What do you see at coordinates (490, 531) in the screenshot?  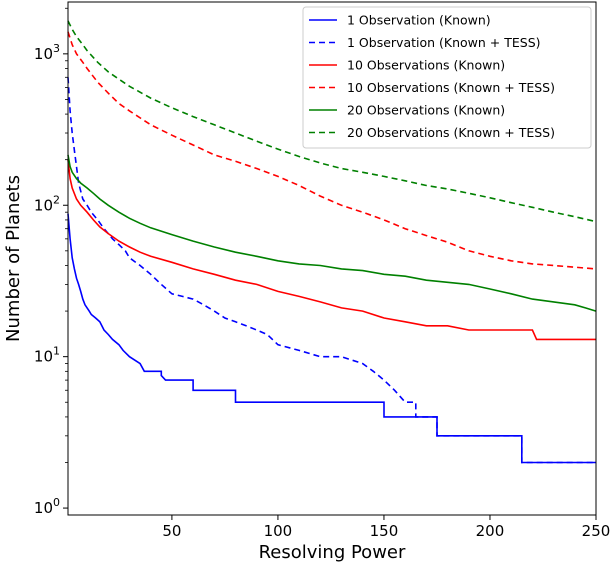 I see `x-tick-label: 200` at bounding box center [490, 531].